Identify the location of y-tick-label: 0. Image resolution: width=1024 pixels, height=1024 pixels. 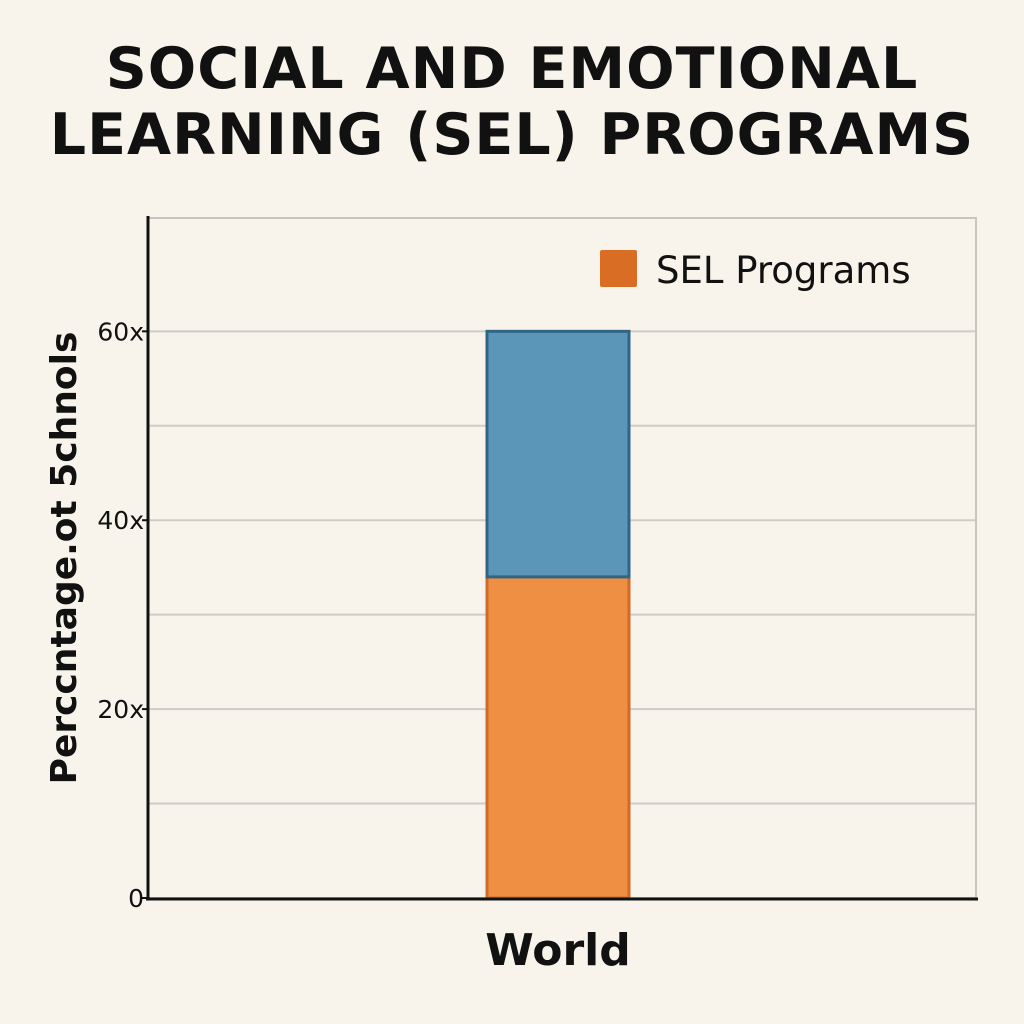
(136, 898).